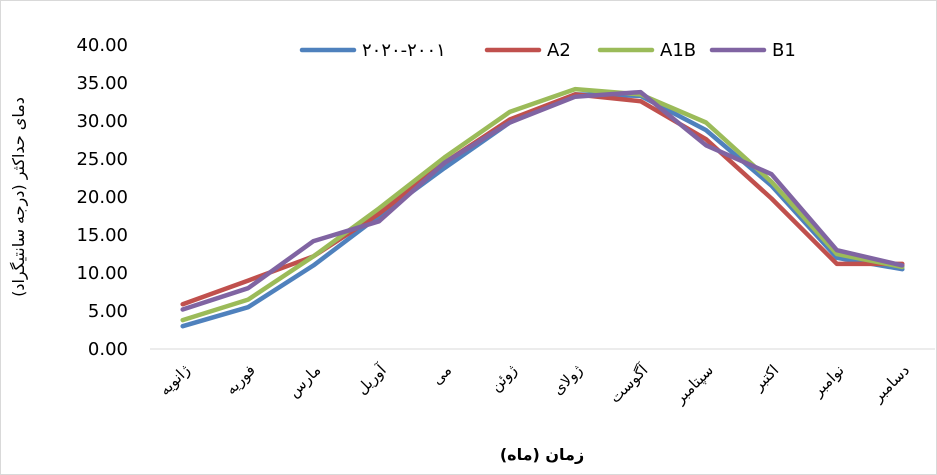 This screenshot has height=475, width=937. Describe the element at coordinates (678, 50) in the screenshot. I see `legend-label-2: A1B` at that location.